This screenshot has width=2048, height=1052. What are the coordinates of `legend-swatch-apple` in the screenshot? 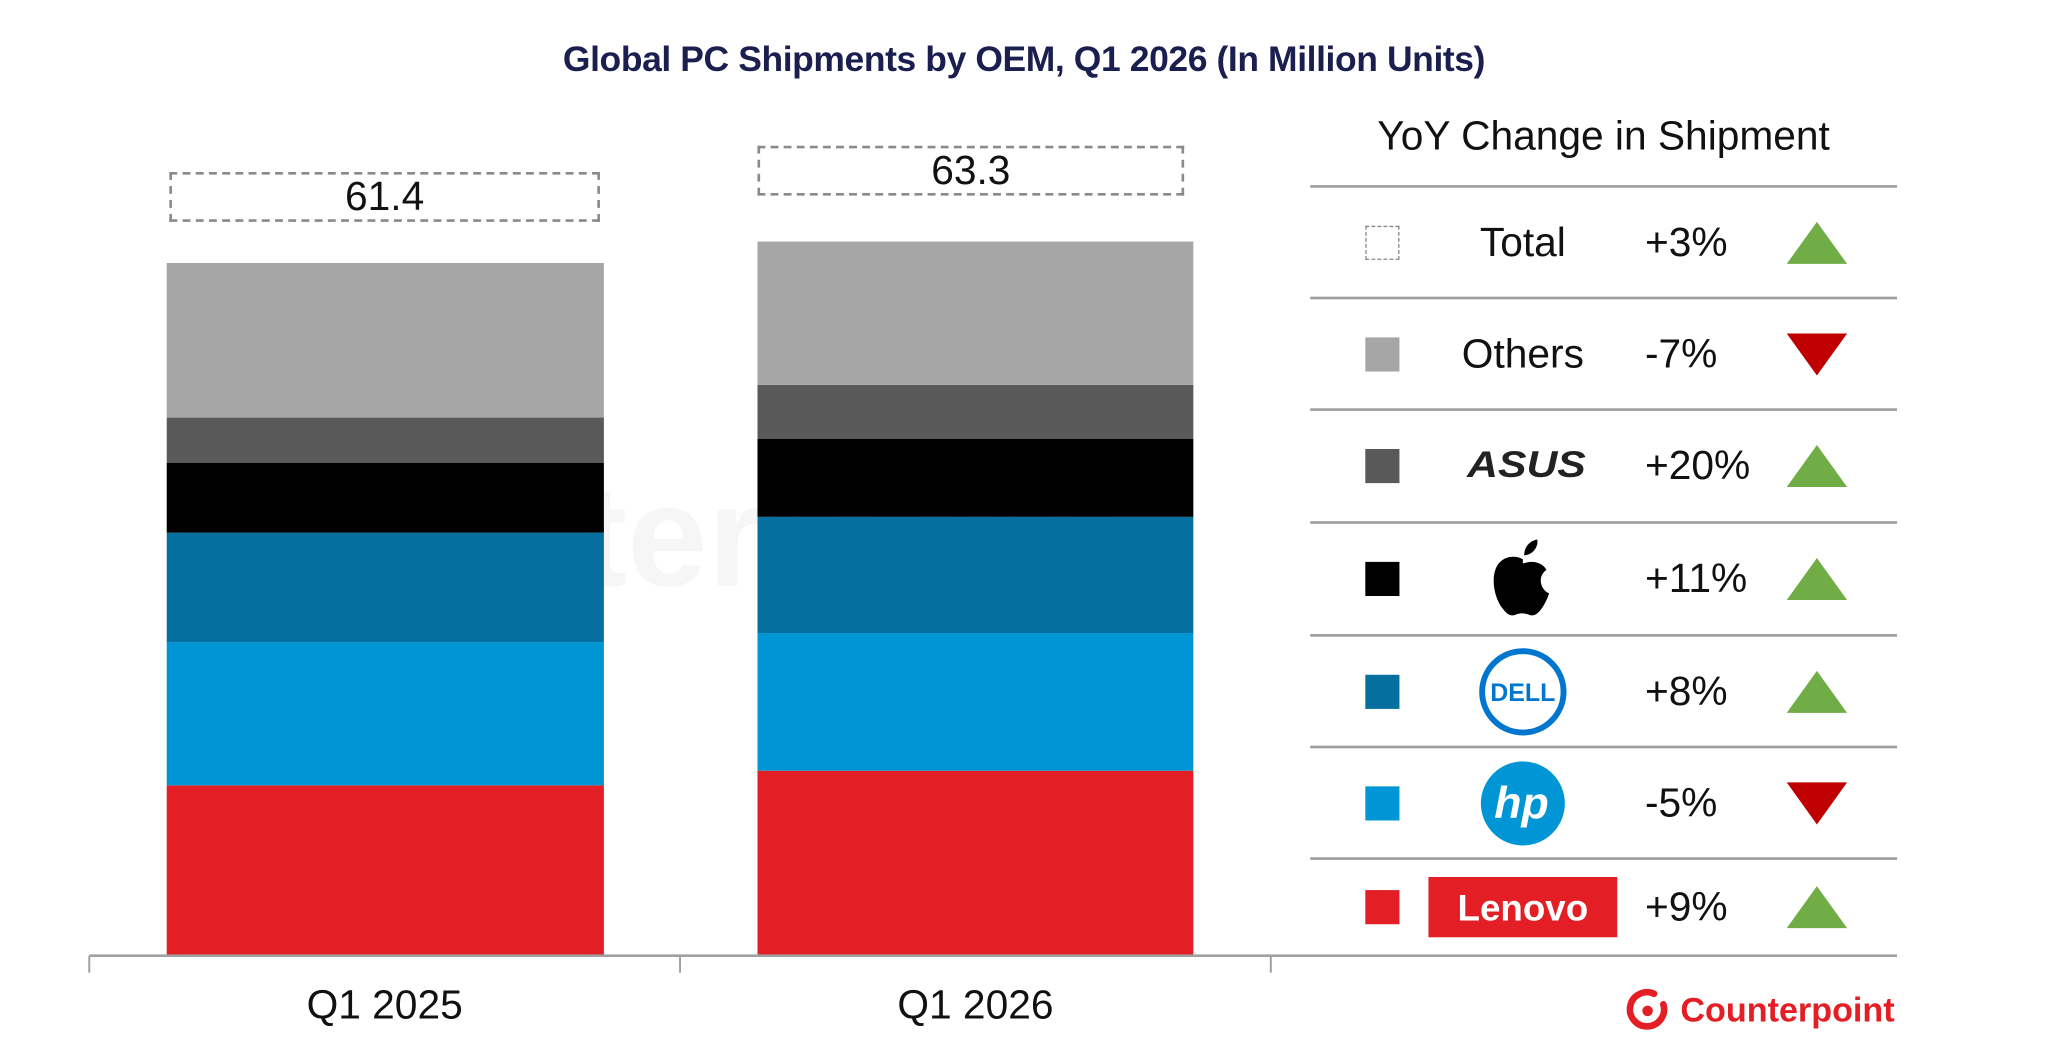 It's located at (1382, 579).